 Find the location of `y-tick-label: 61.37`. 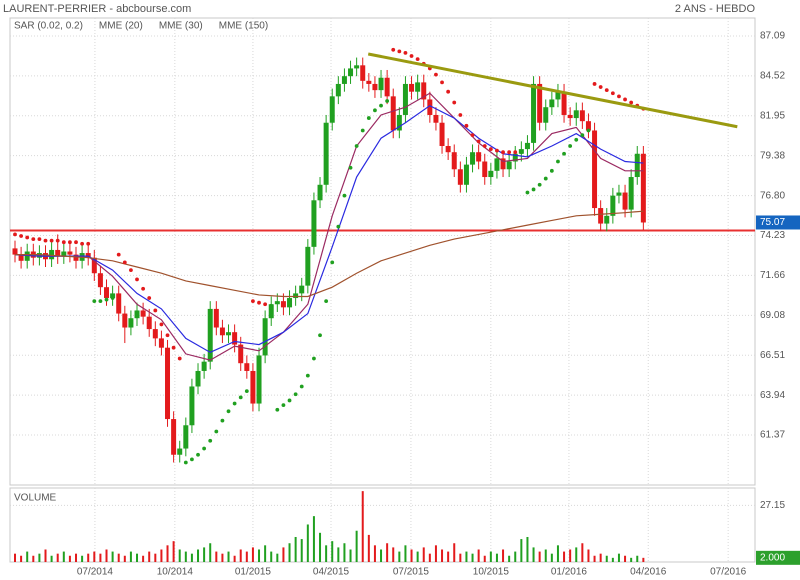

y-tick-label: 61.37 is located at coordinates (772, 435).